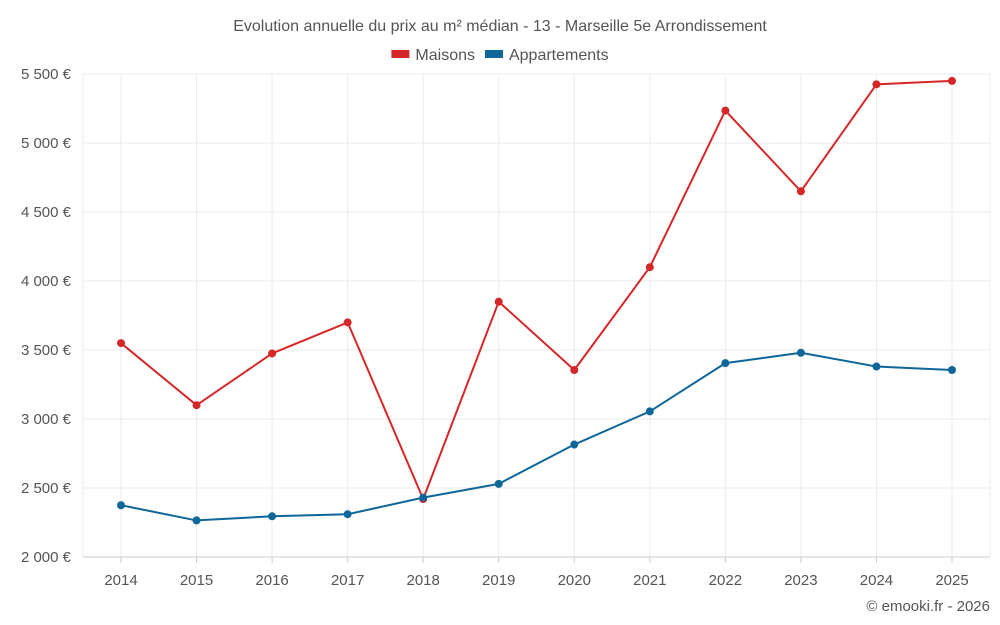 This screenshot has height=625, width=1000. What do you see at coordinates (649, 580) in the screenshot?
I see `x-tick-label: 2021` at bounding box center [649, 580].